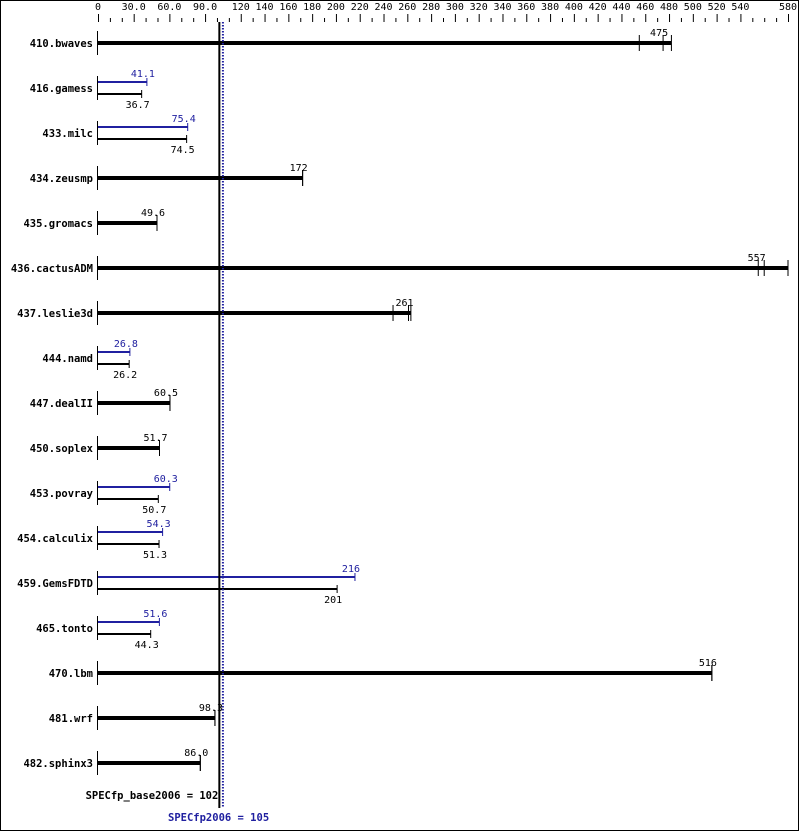 The image size is (799, 831). I want to click on axis-tick-label: 420, so click(598, 7).